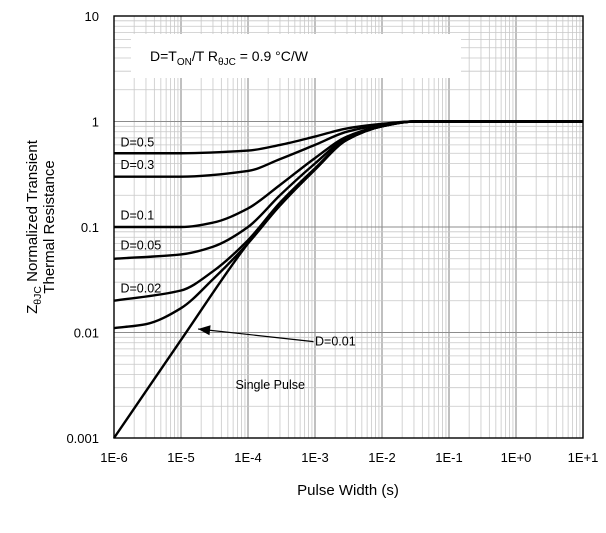  What do you see at coordinates (49, 226) in the screenshot?
I see `svg-text: Thermal Resistance` at bounding box center [49, 226].